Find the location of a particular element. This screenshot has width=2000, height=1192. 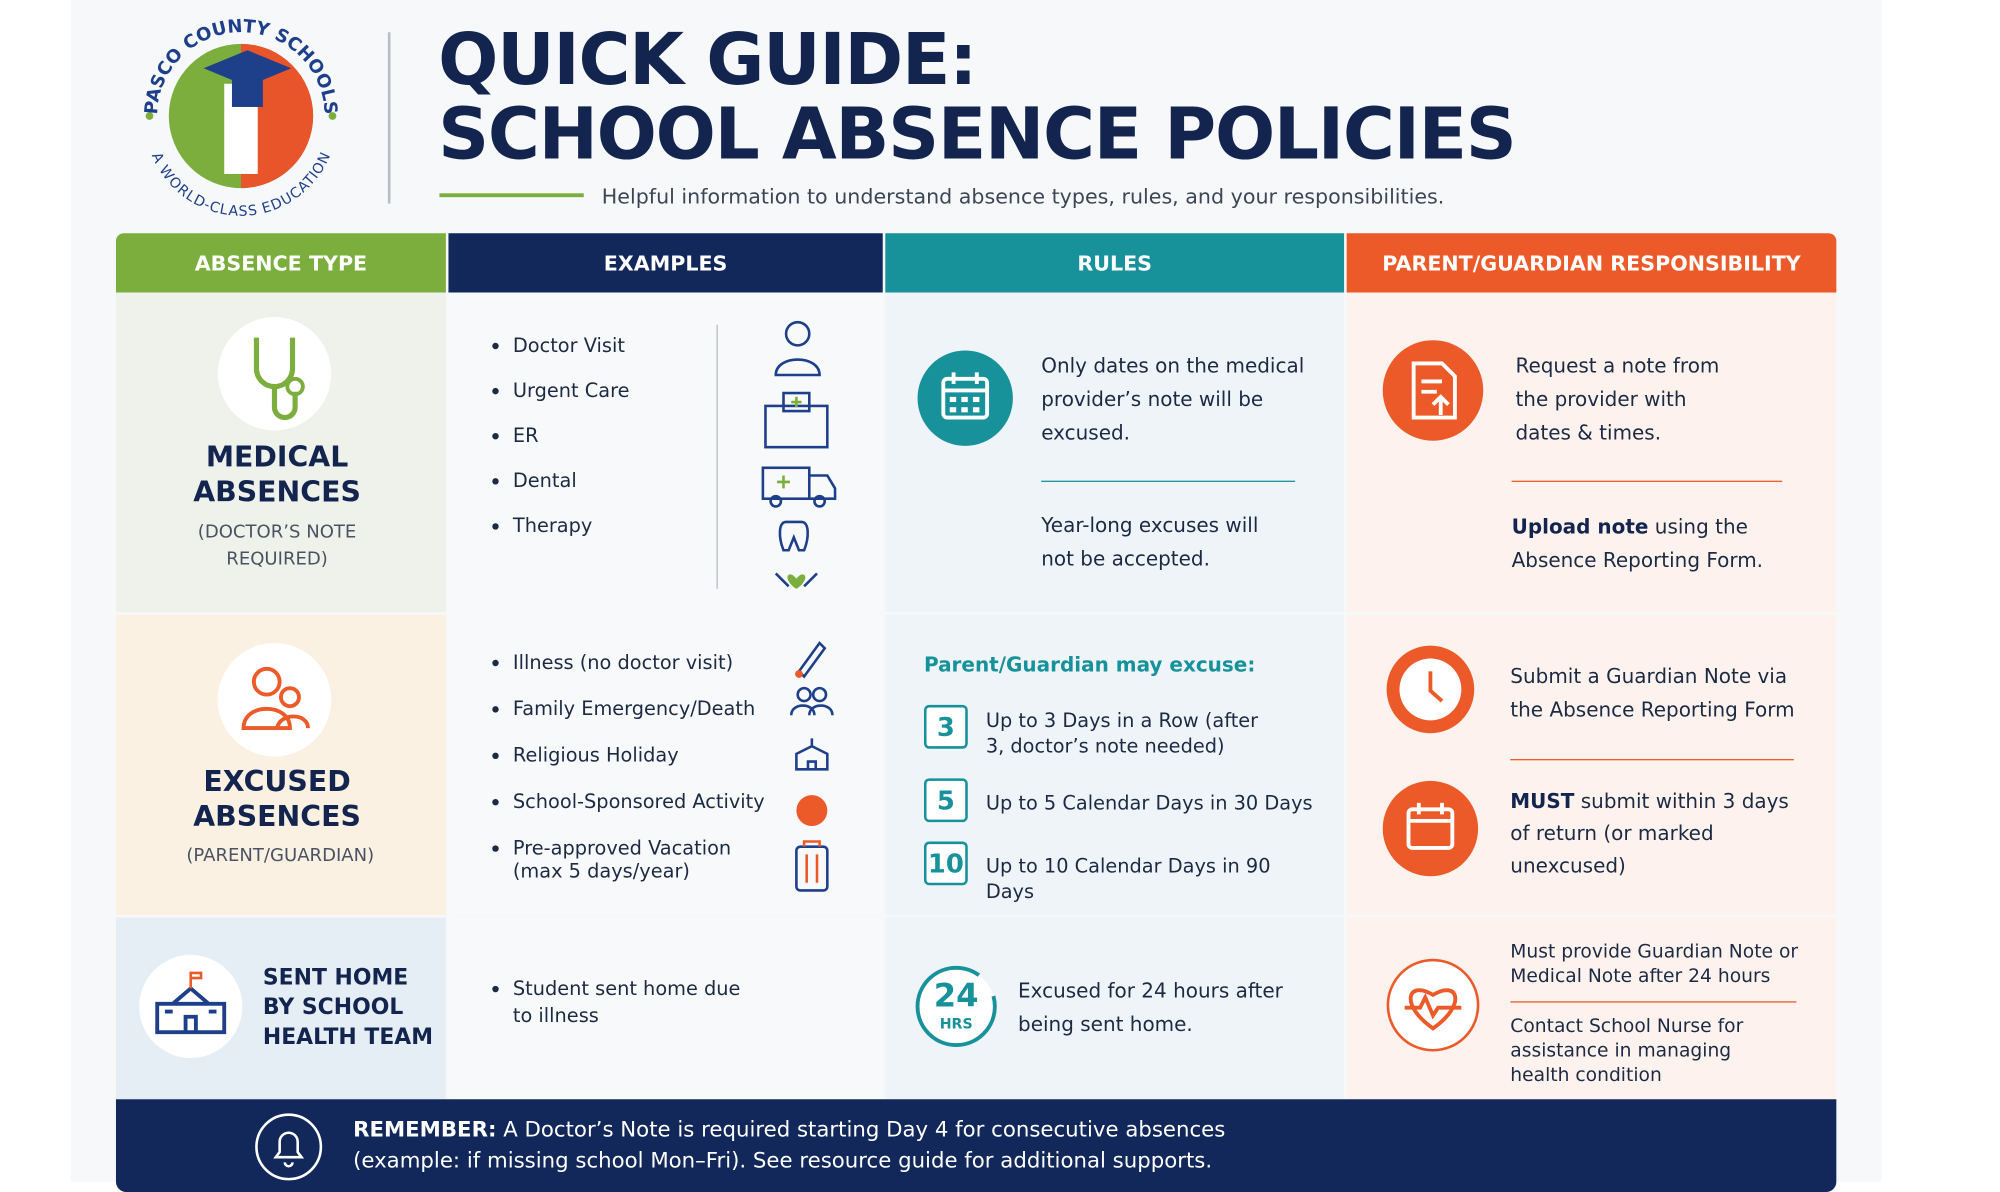

example-item: School-Sponsored Activity is located at coordinates (642, 801).